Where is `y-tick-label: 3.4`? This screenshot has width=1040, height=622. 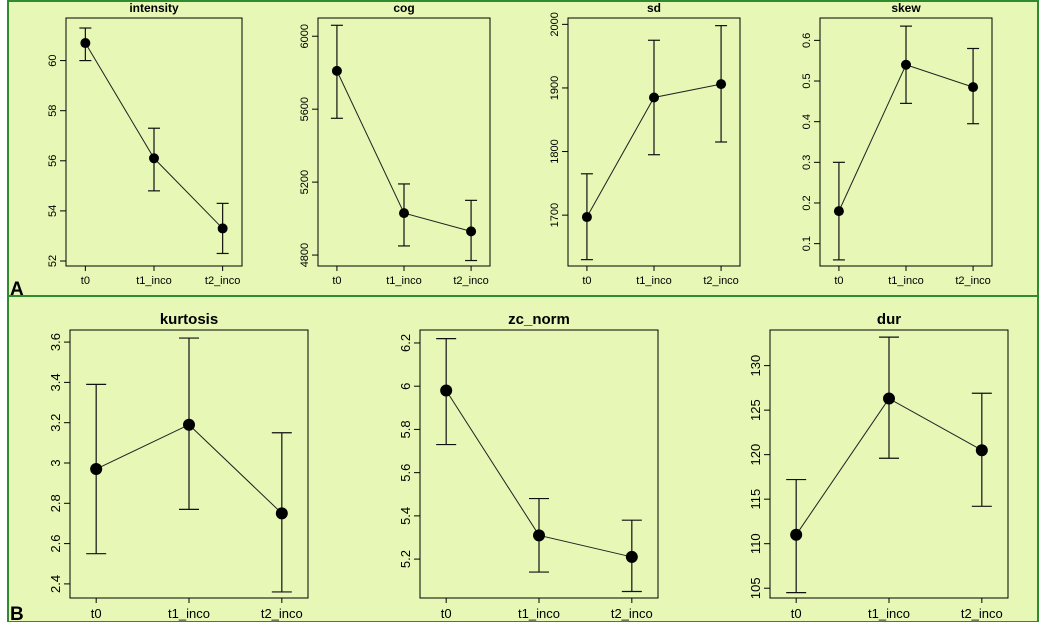 y-tick-label: 3.4 is located at coordinates (55, 382).